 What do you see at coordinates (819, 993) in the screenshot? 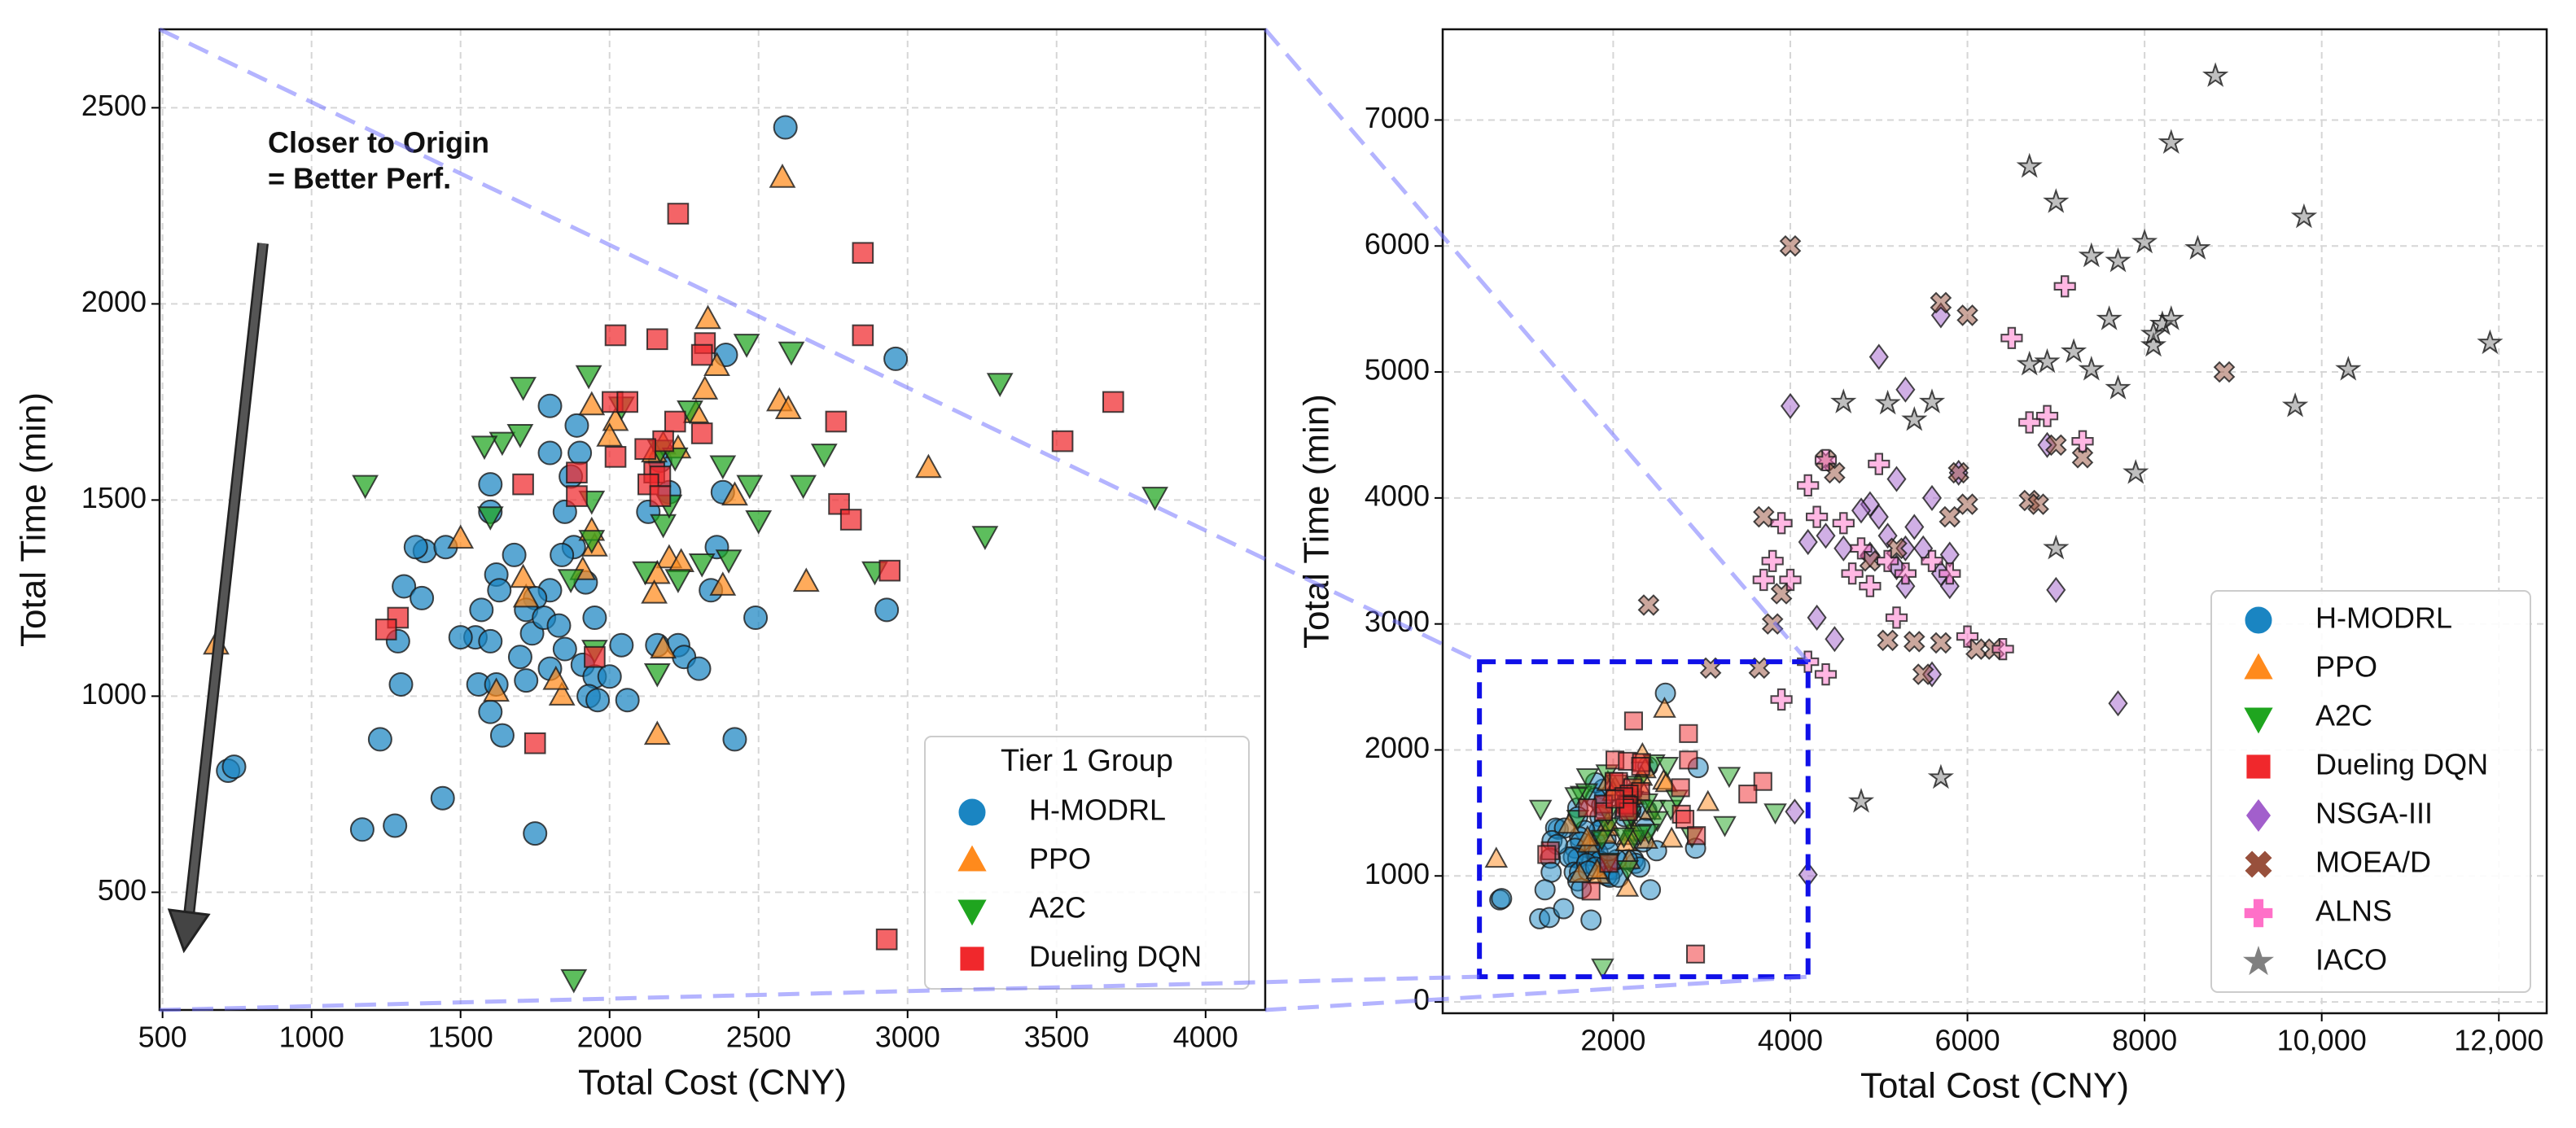
I see `zoom-connector` at bounding box center [819, 993].